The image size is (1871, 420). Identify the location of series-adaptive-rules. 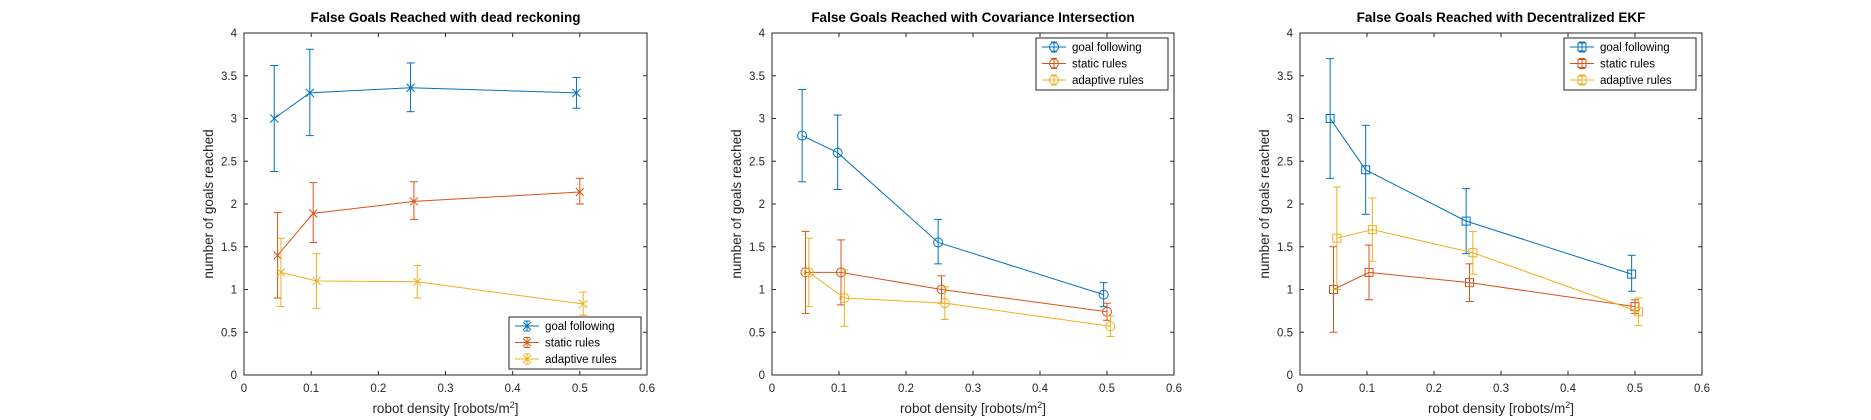
(432, 276).